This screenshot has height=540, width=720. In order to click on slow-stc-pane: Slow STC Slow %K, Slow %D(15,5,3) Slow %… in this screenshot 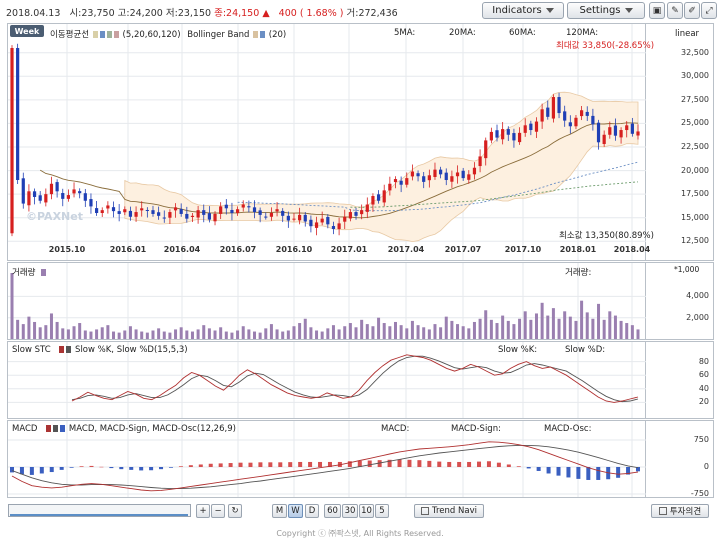, I will do `click(360, 380)`.